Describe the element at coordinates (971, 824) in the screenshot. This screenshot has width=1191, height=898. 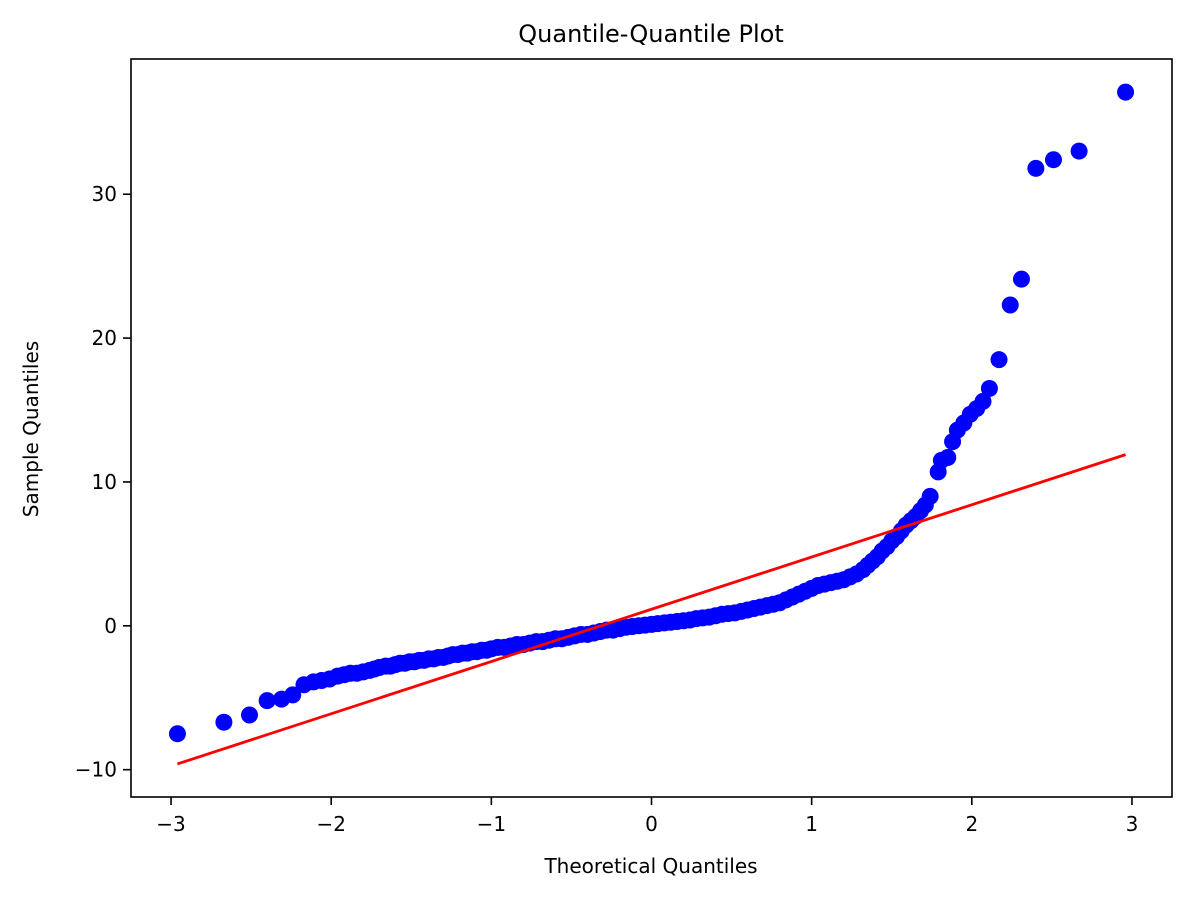
I see `x-tick-label: 2` at that location.